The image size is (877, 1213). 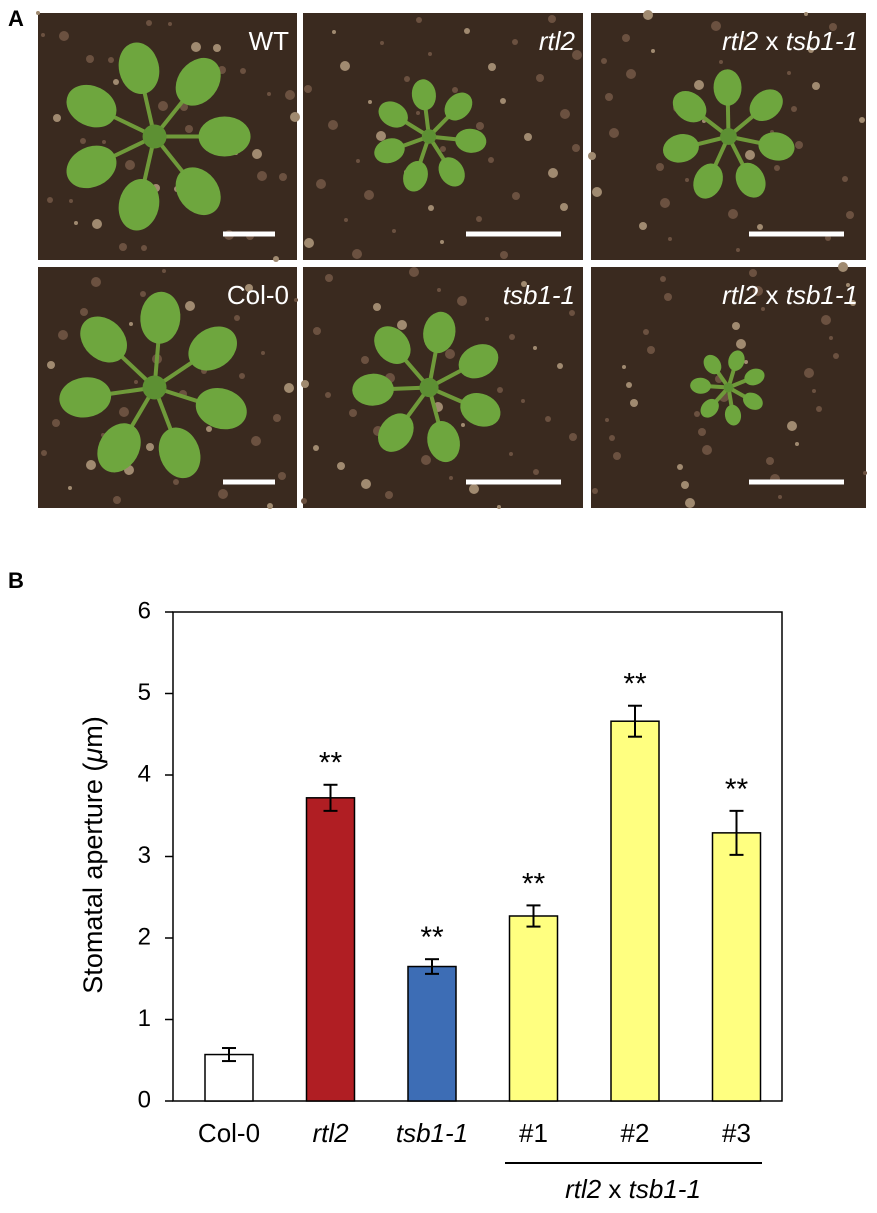 I want to click on x-tick-label: #2, so click(x=635, y=1133).